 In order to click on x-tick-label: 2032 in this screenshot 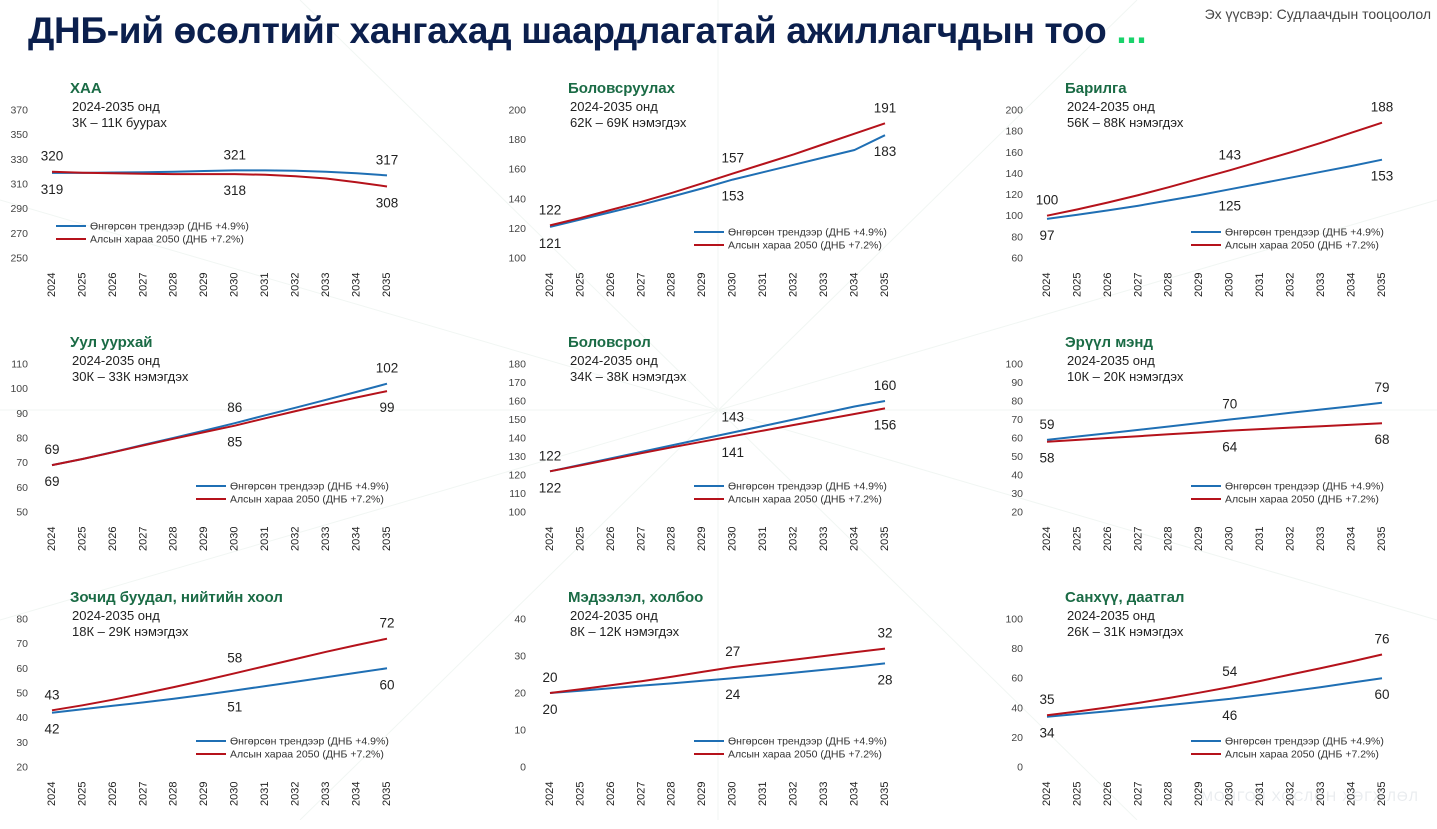, I will do `click(296, 285)`.